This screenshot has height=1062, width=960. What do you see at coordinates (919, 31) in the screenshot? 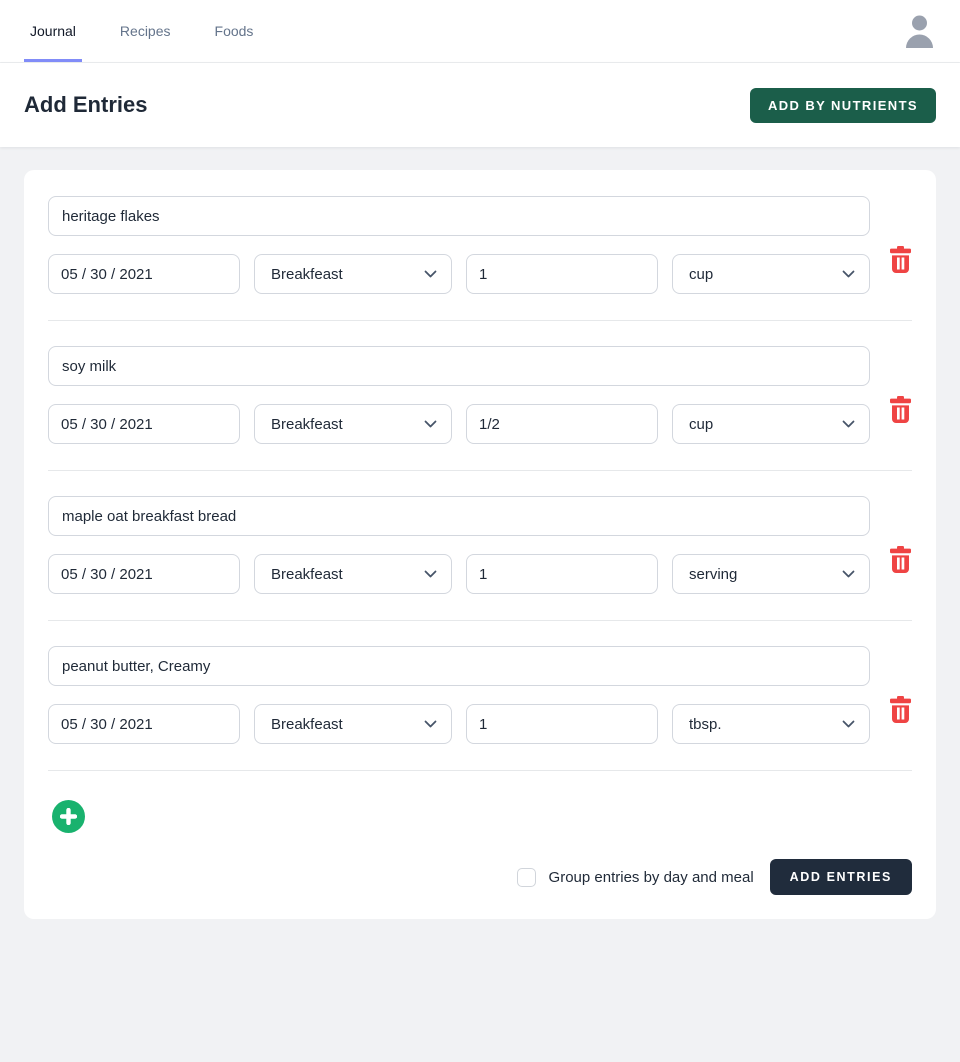
I see `user-avatar-icon` at bounding box center [919, 31].